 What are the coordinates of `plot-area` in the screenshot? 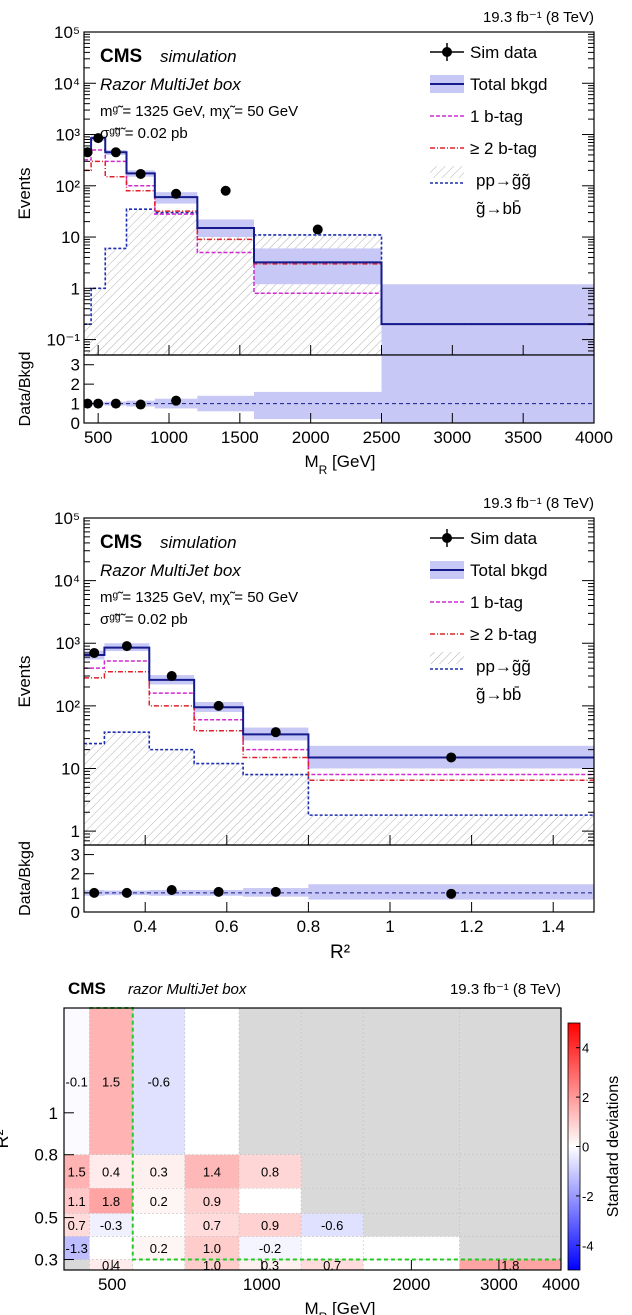 It's located at (339, 743).